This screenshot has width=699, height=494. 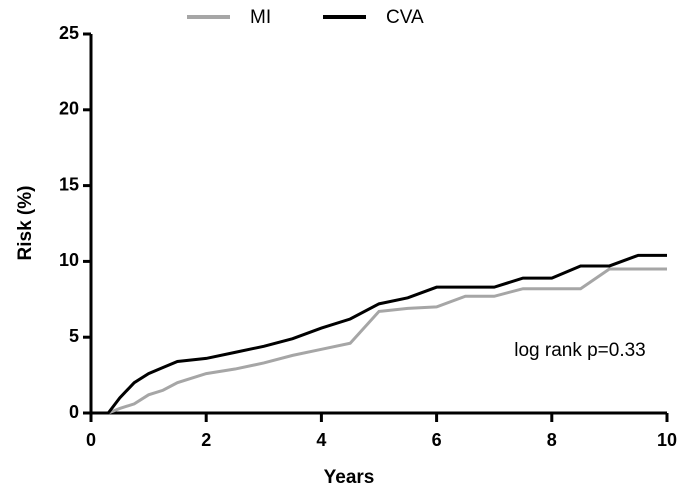 I want to click on legend-label: CVA, so click(x=405, y=17).